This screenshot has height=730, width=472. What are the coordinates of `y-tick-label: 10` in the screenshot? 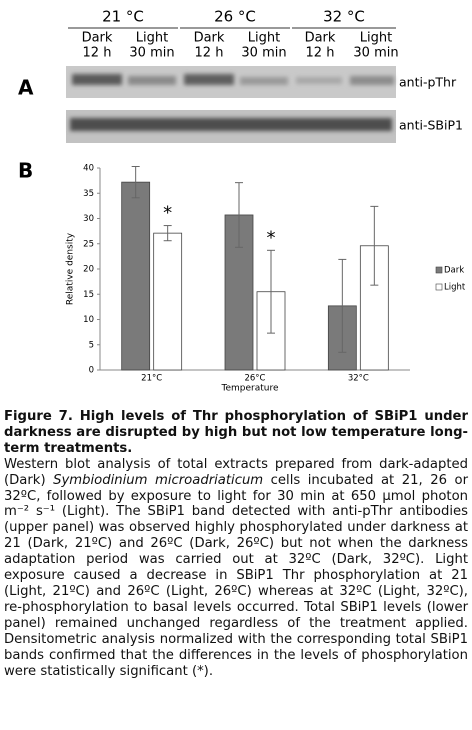 It's located at (88, 320).